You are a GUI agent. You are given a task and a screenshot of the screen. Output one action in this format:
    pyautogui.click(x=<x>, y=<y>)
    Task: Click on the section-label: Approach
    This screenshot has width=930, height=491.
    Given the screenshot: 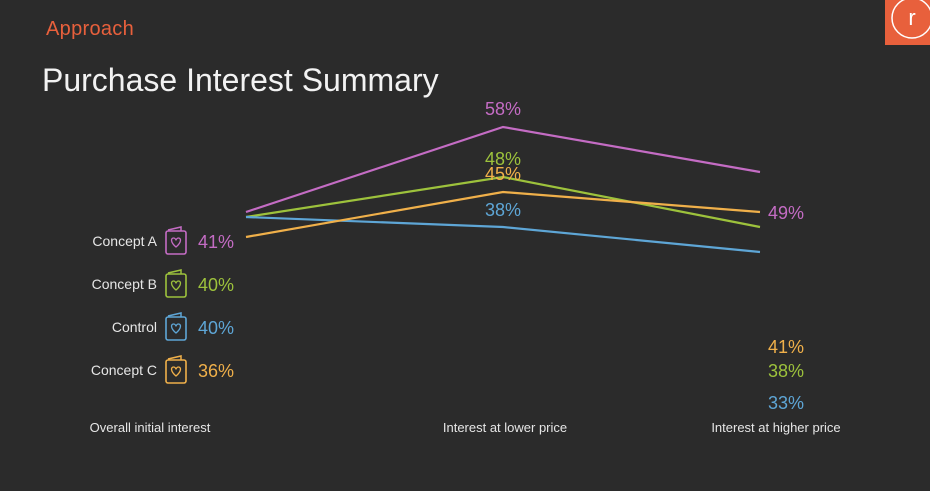 What is the action you would take?
    pyautogui.click(x=90, y=29)
    